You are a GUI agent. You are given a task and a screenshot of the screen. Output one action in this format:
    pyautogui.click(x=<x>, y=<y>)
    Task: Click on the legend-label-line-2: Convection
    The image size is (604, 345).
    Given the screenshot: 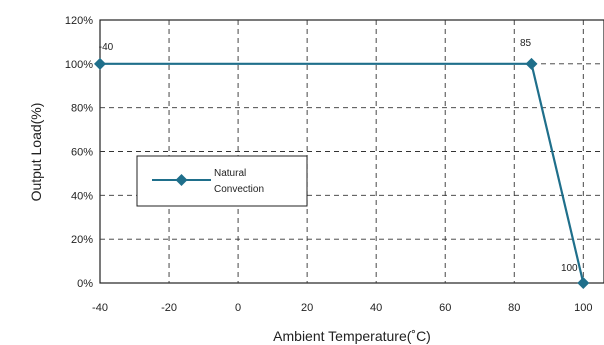 What is the action you would take?
    pyautogui.click(x=239, y=189)
    